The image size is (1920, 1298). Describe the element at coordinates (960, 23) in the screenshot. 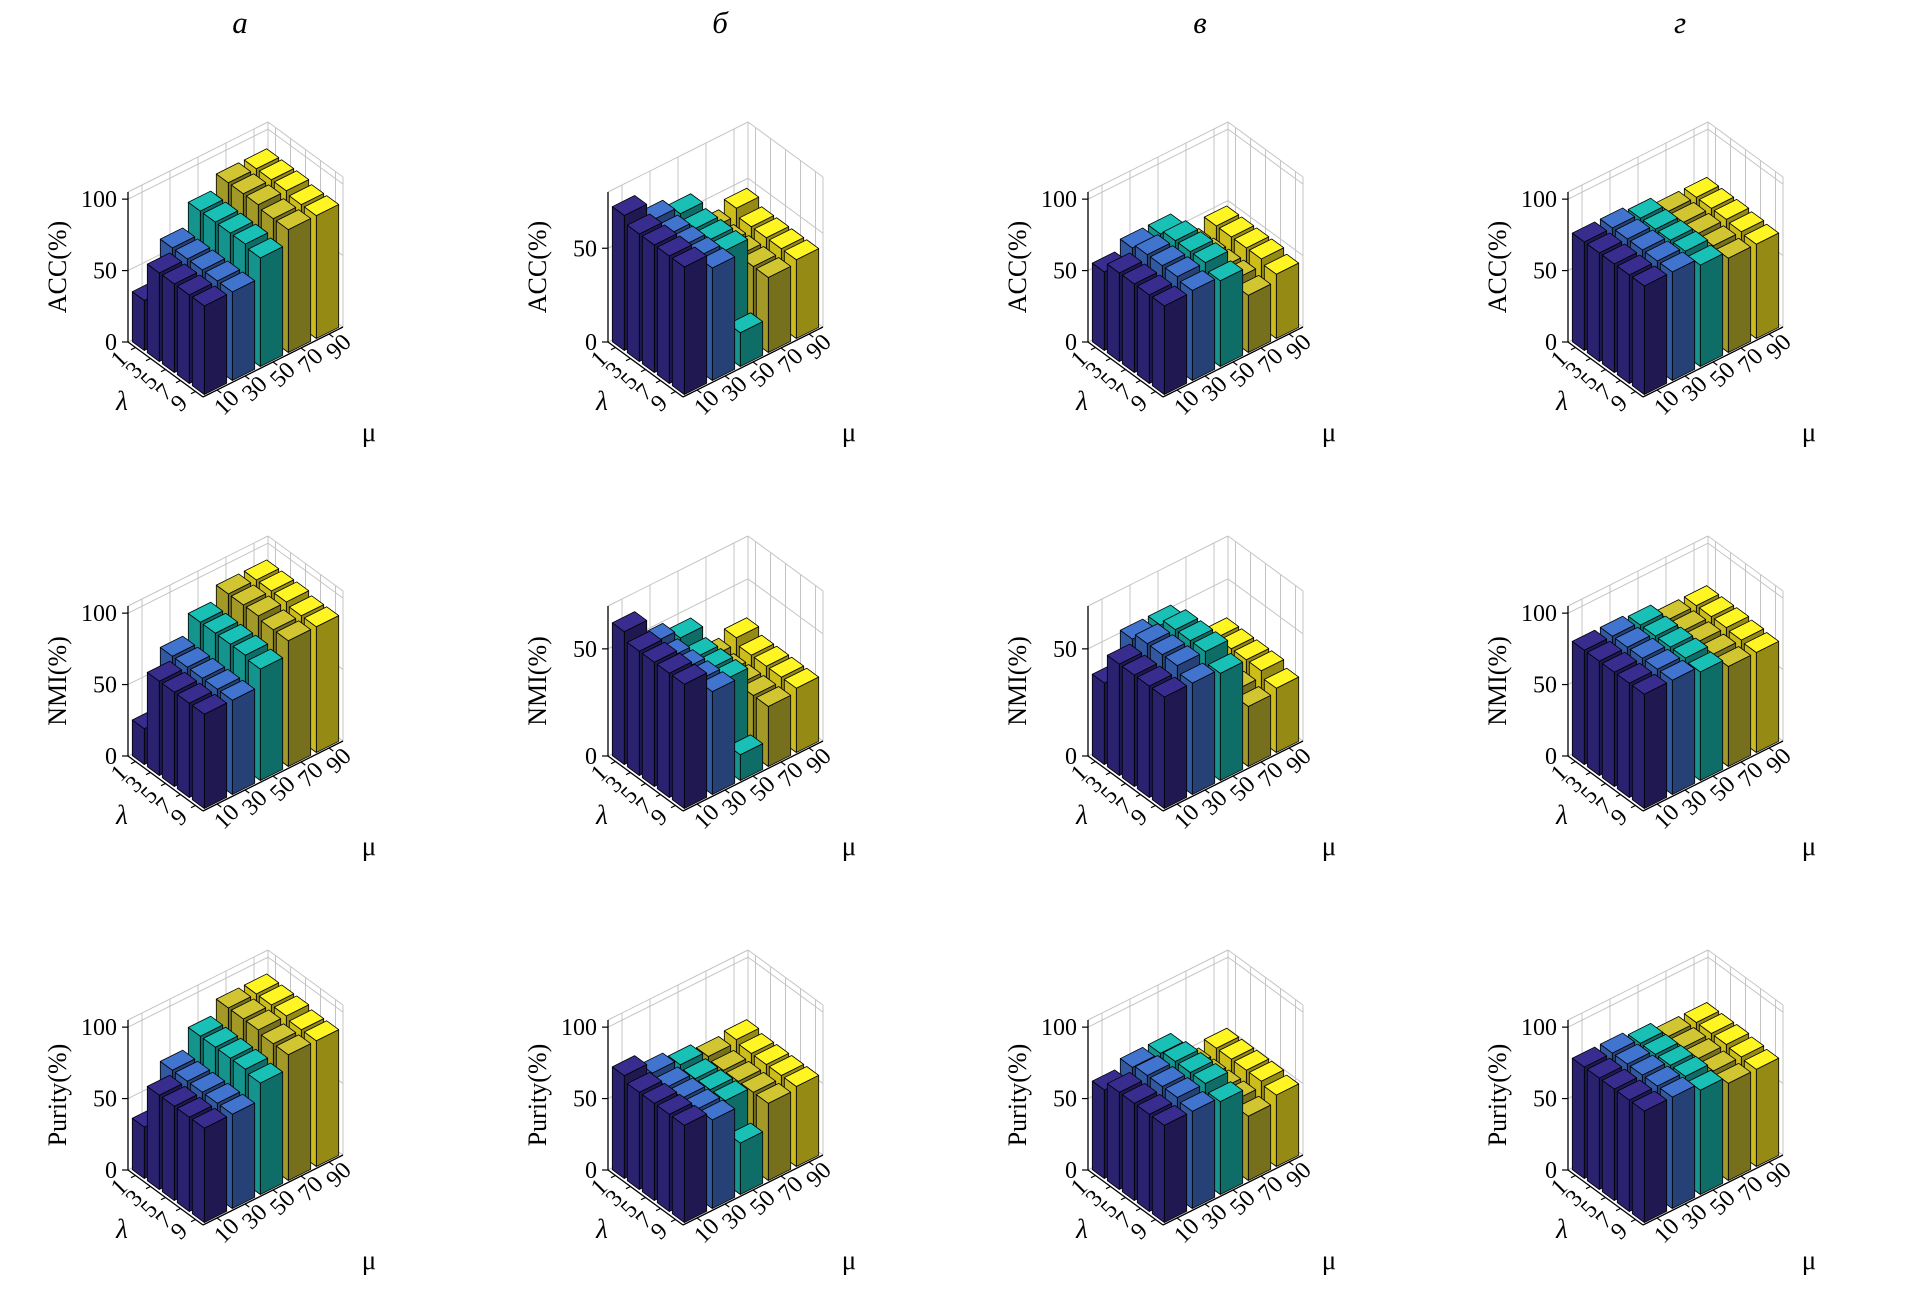

I see `column-headers: а б в г` at that location.